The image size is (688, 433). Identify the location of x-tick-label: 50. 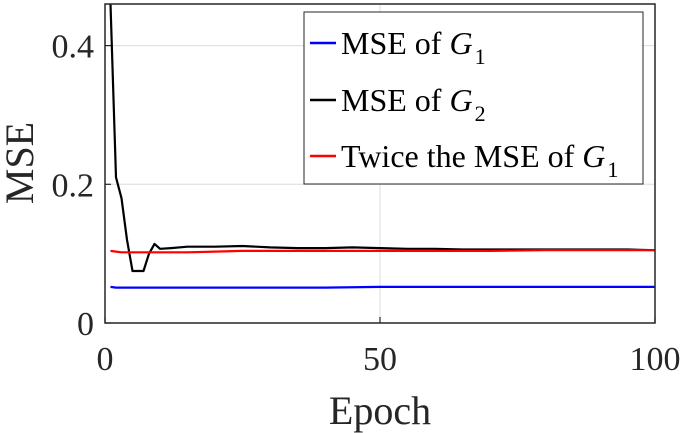
(380, 359).